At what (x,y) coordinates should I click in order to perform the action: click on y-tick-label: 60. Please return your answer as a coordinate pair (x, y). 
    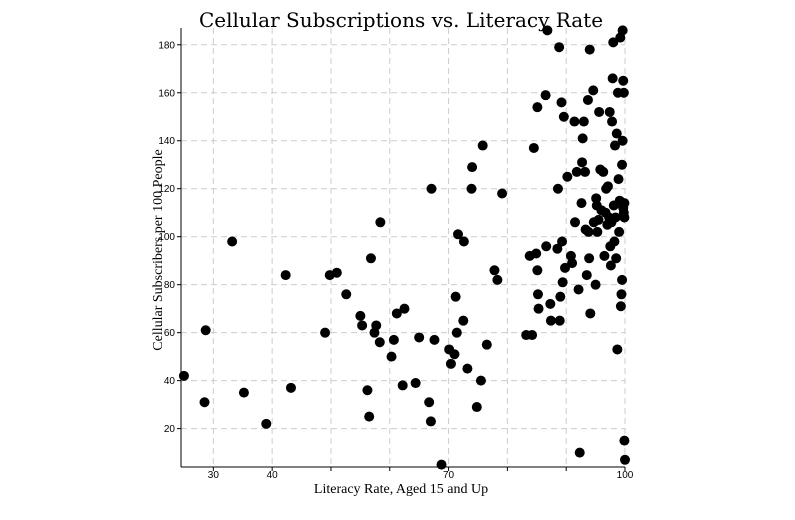
    Looking at the image, I should click on (170, 333).